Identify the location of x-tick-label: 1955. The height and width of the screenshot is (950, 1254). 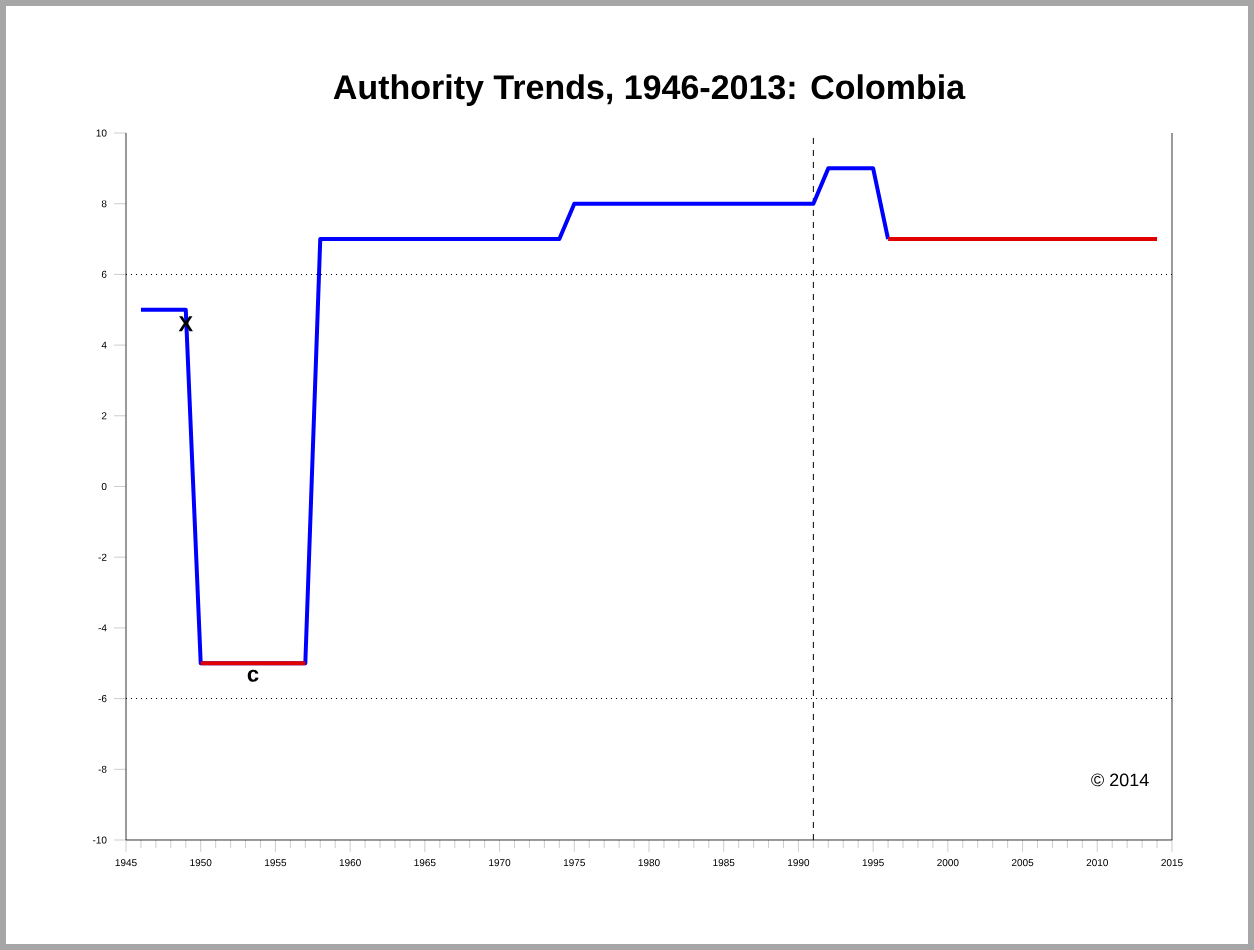
(276, 863).